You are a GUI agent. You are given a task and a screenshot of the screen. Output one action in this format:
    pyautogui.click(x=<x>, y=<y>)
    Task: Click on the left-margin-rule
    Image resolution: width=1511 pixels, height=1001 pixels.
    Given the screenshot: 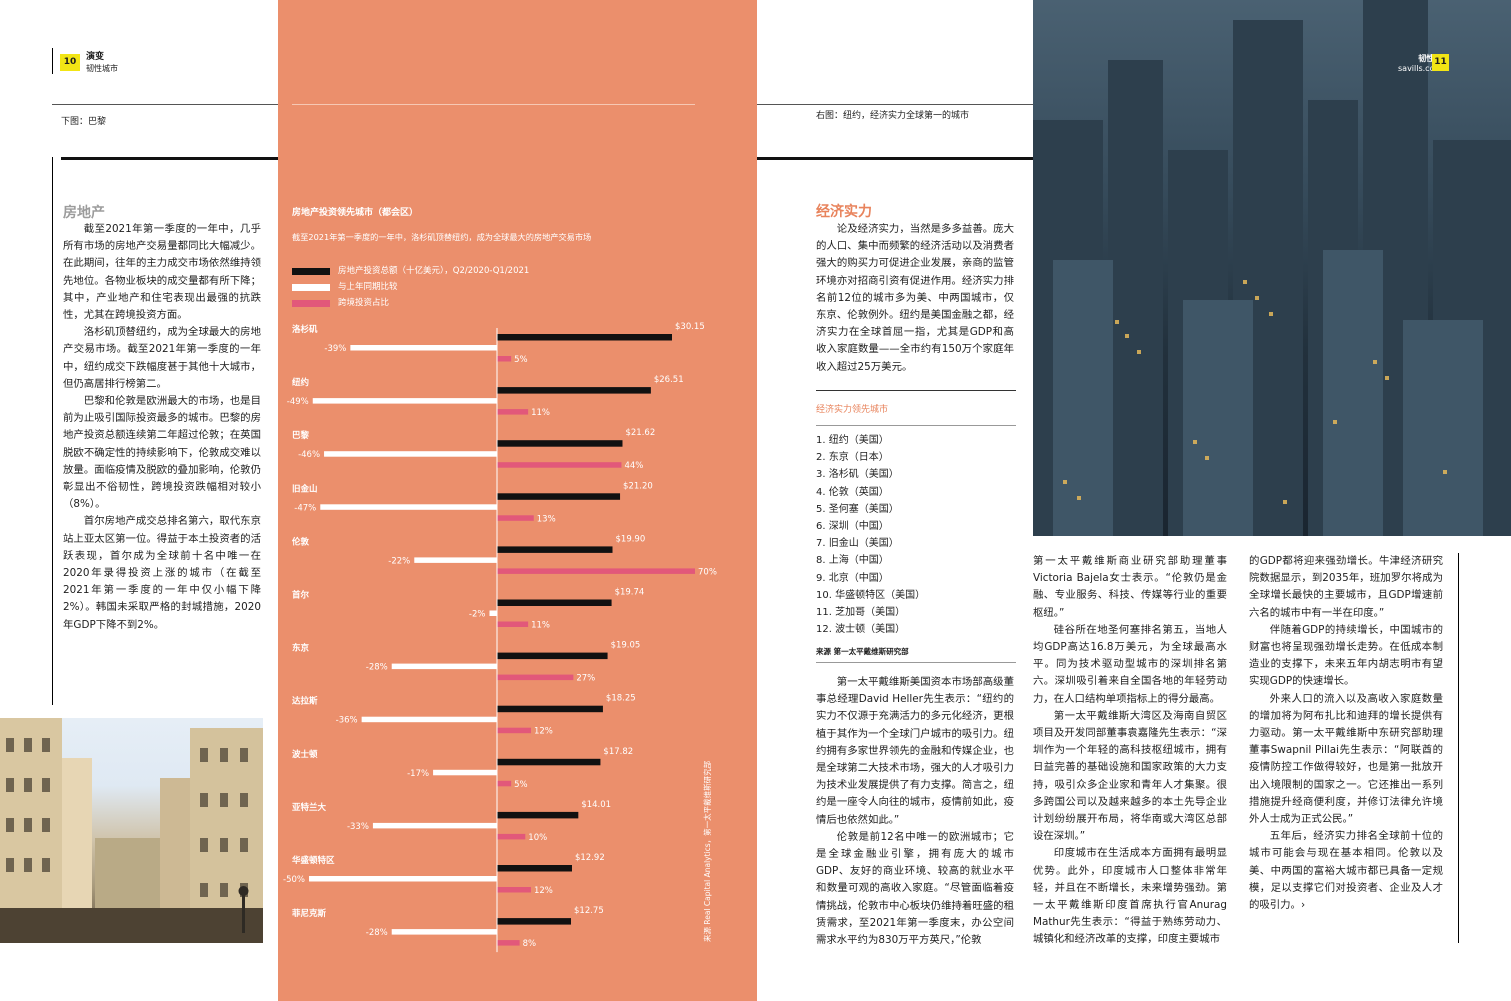 What is the action you would take?
    pyautogui.click(x=52, y=431)
    